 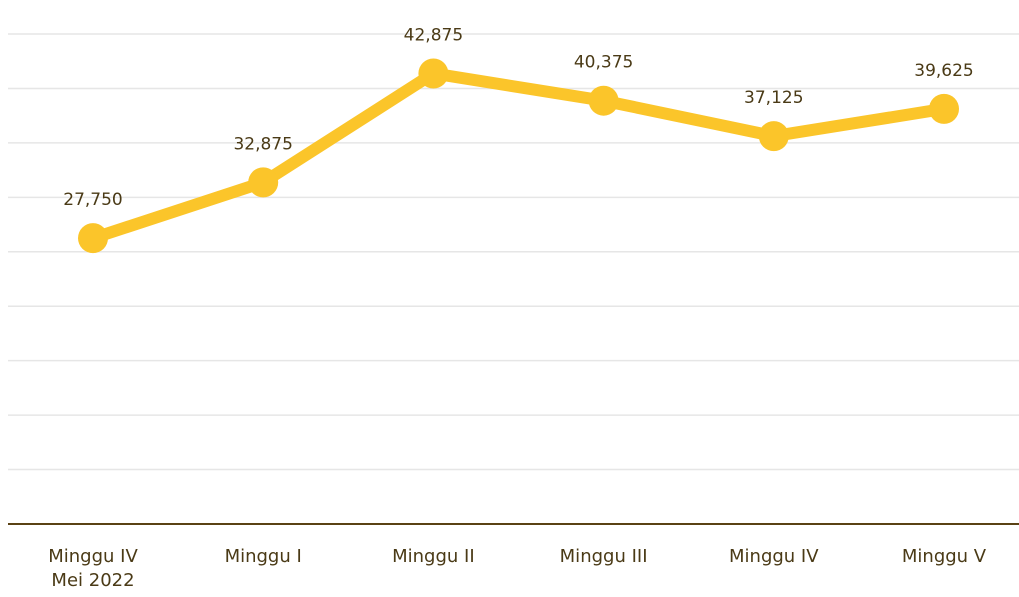 I want to click on x-tick-label: Minggu V, so click(x=944, y=556).